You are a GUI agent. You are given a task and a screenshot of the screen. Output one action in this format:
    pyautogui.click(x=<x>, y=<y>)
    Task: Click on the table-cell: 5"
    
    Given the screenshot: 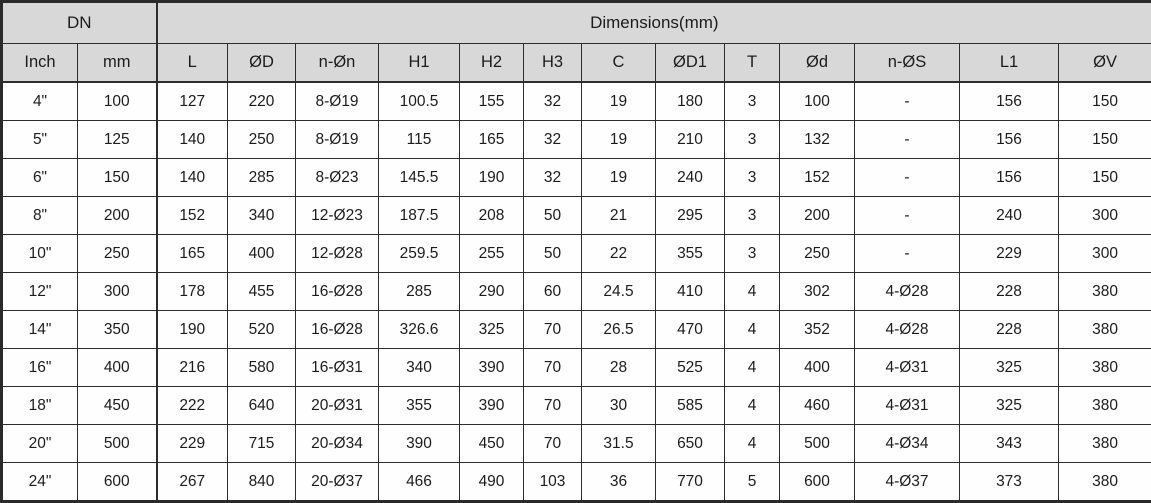 What is the action you would take?
    pyautogui.click(x=40, y=140)
    